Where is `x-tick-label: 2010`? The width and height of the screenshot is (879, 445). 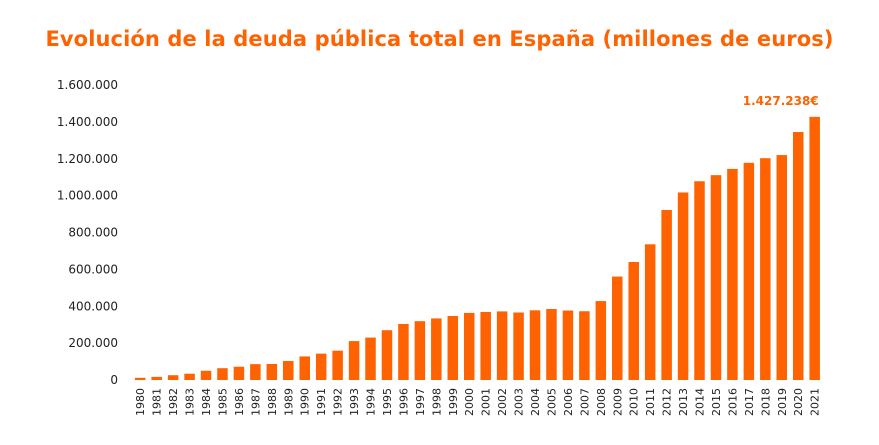
x-tick-label: 2010 is located at coordinates (634, 402).